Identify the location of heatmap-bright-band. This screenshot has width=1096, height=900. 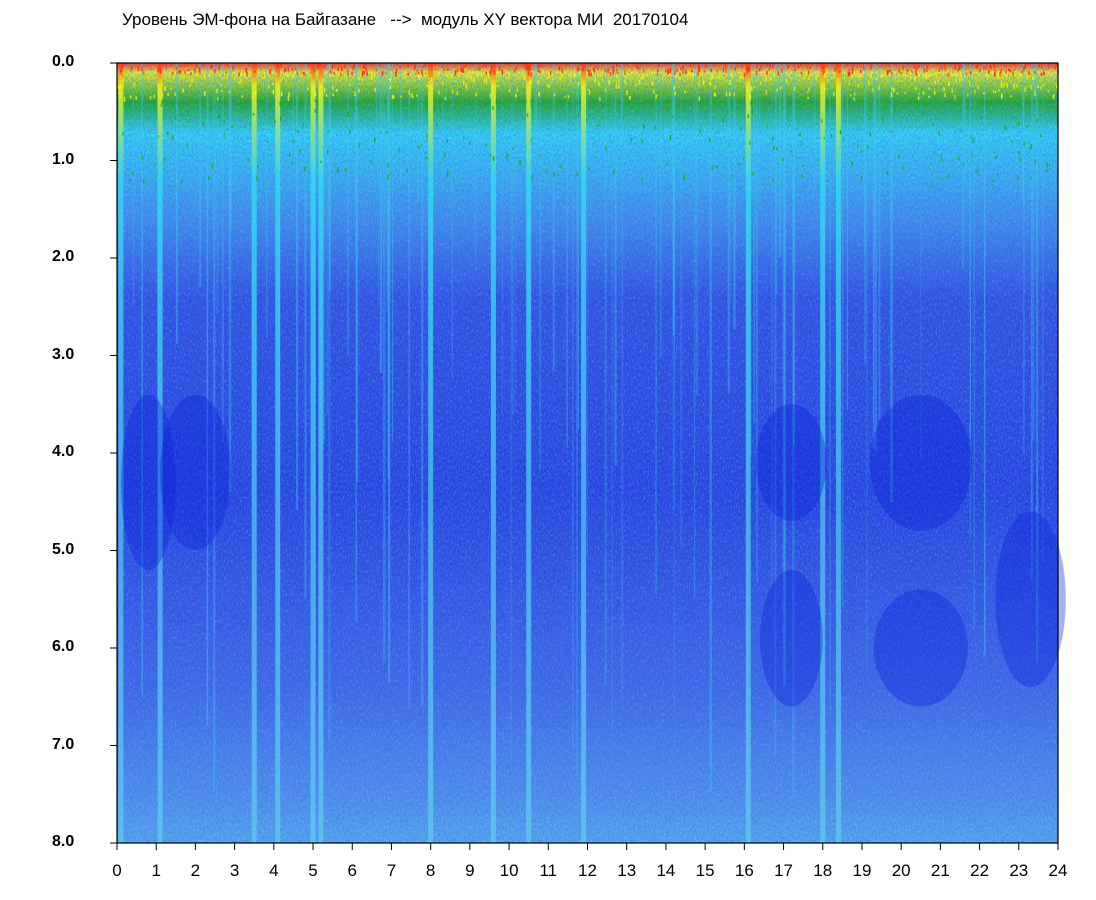
(529, 453).